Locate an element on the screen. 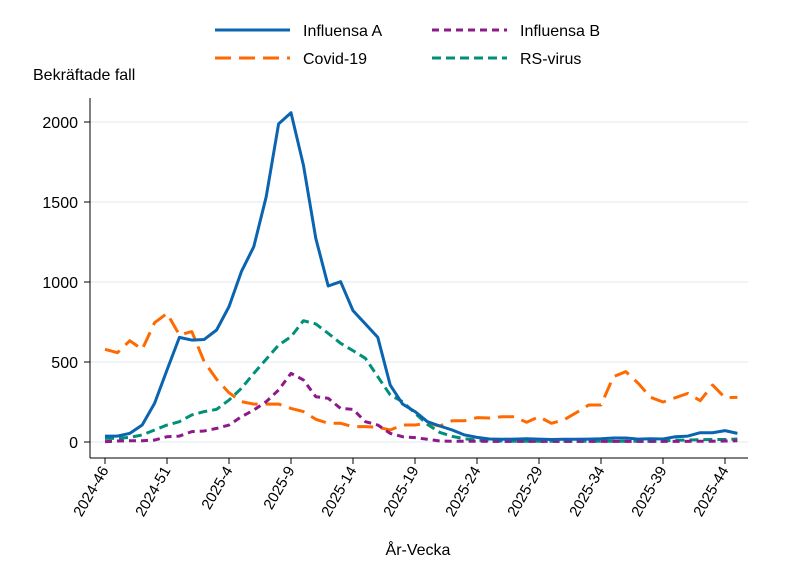  legend-label: Covid-19 is located at coordinates (335, 59).